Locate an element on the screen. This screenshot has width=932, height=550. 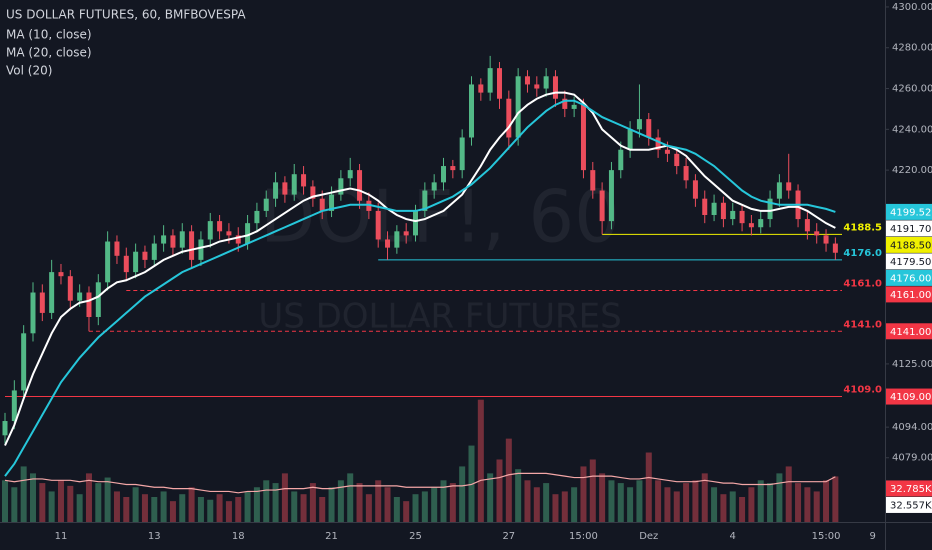
price-tag-label: 4141.00 is located at coordinates (910, 332).